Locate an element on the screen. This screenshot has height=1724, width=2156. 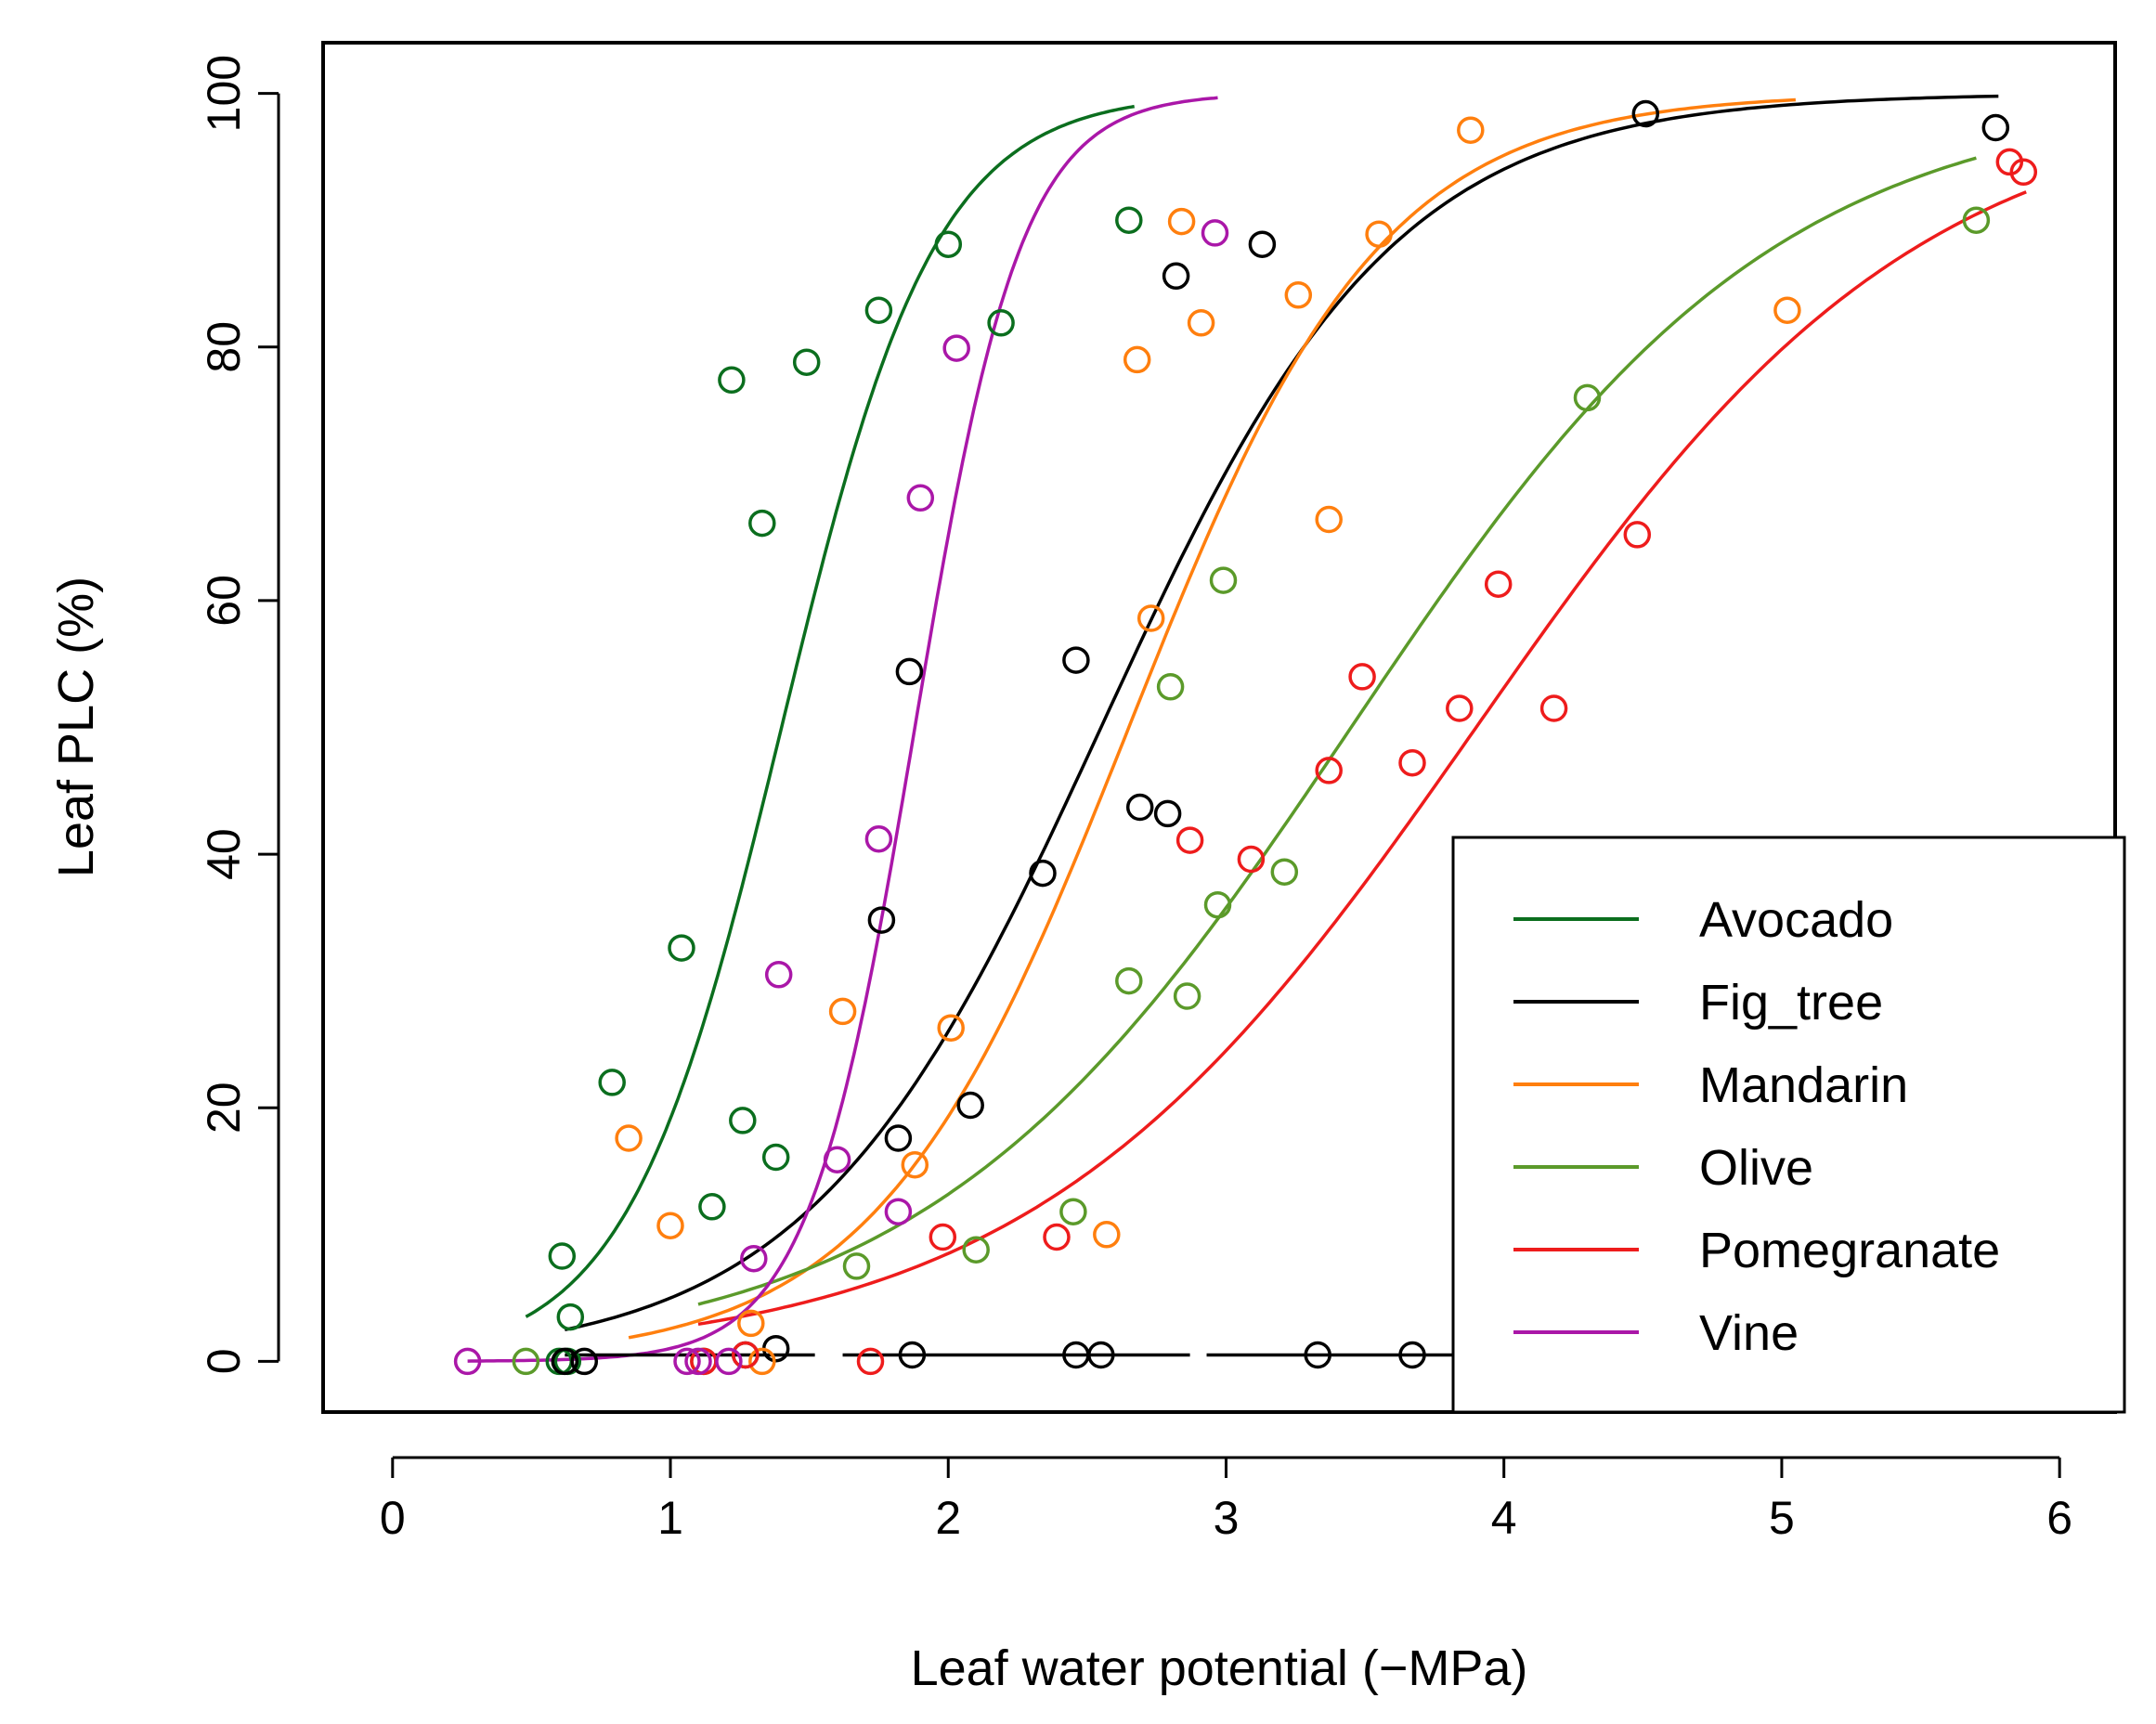
y-axis: 0 20 40 60 80 100 is located at coordinates (239, 714).